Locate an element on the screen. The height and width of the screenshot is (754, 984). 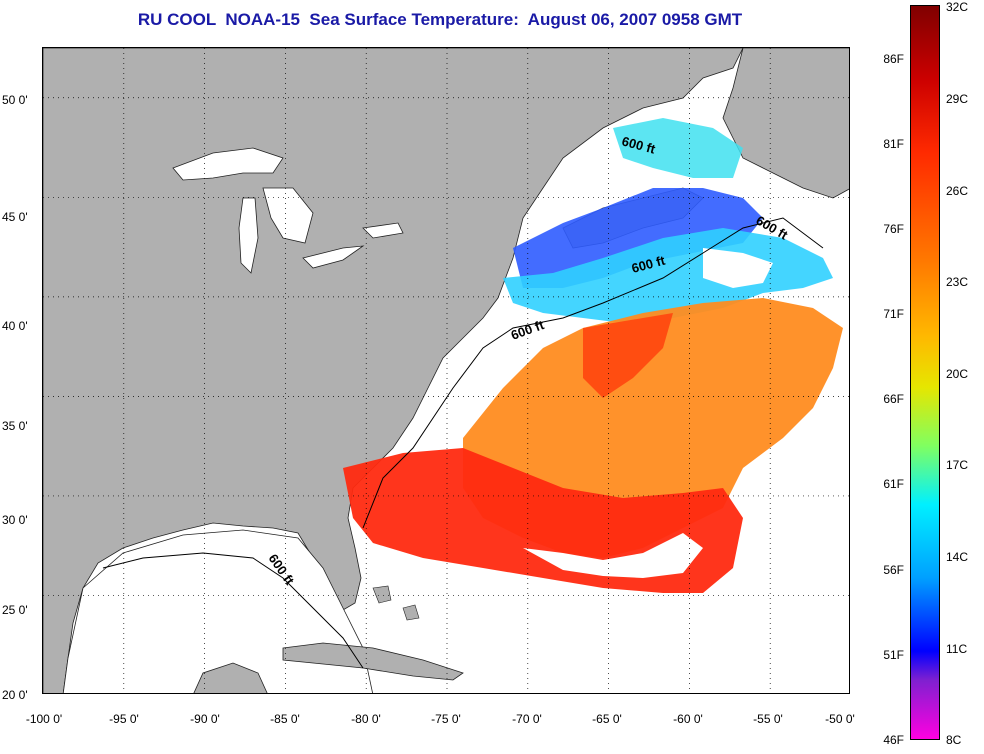
colorbar-c-8: 8C is located at coordinates (954, 740).